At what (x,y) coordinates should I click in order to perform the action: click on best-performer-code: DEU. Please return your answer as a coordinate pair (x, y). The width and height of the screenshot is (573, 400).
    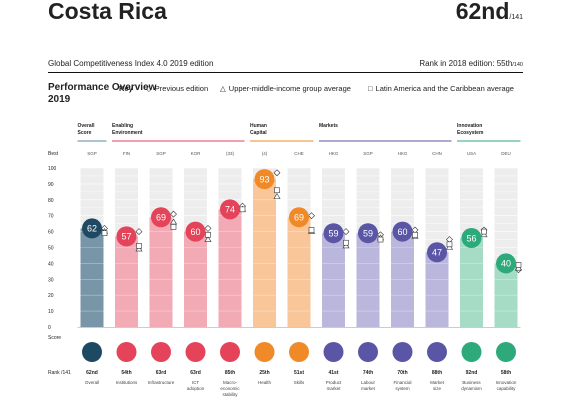
    Looking at the image, I should click on (506, 153).